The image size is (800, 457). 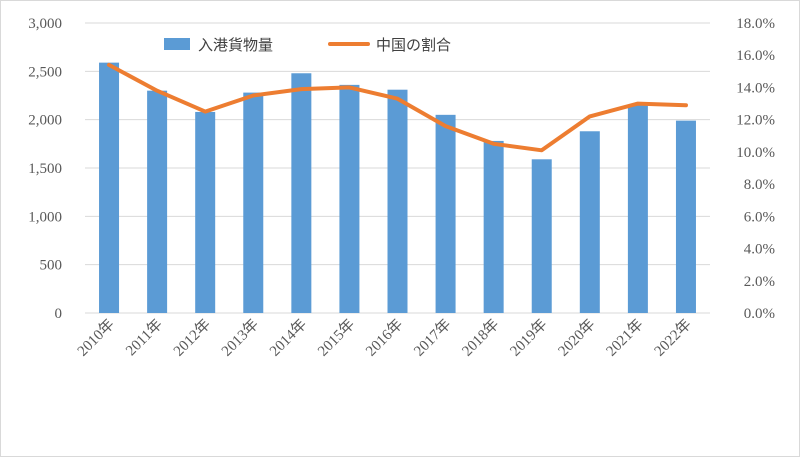 I want to click on right-tick-label: 6.0%, so click(x=759, y=217).